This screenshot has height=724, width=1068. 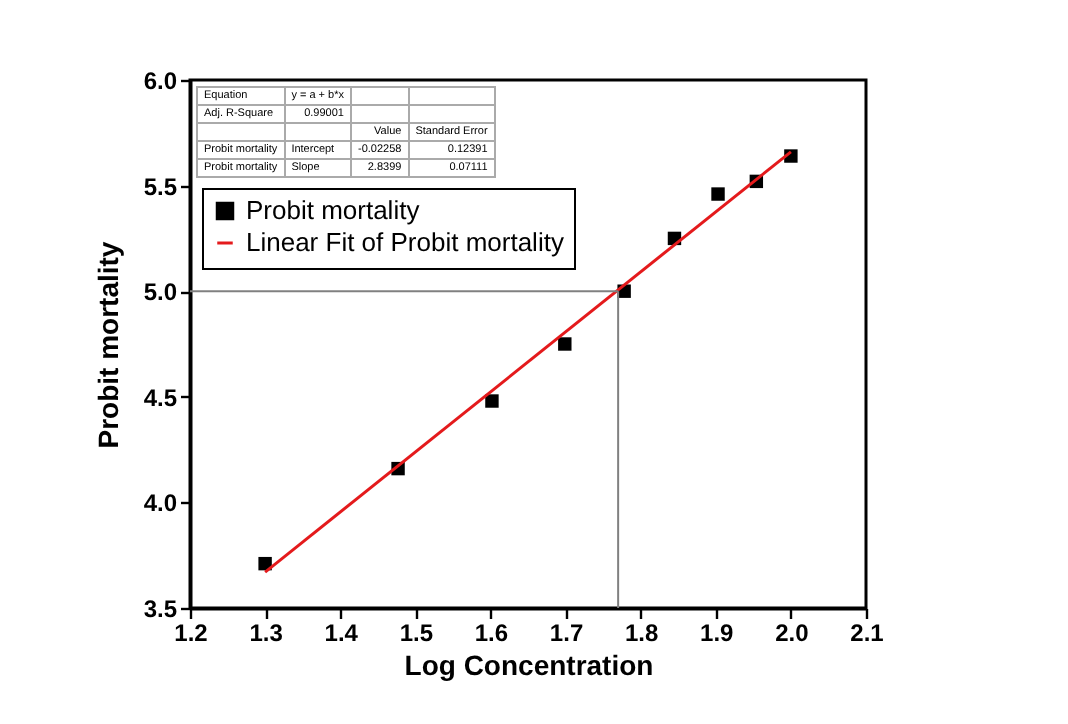 What do you see at coordinates (566, 633) in the screenshot?
I see `x-tick-label: 1.7` at bounding box center [566, 633].